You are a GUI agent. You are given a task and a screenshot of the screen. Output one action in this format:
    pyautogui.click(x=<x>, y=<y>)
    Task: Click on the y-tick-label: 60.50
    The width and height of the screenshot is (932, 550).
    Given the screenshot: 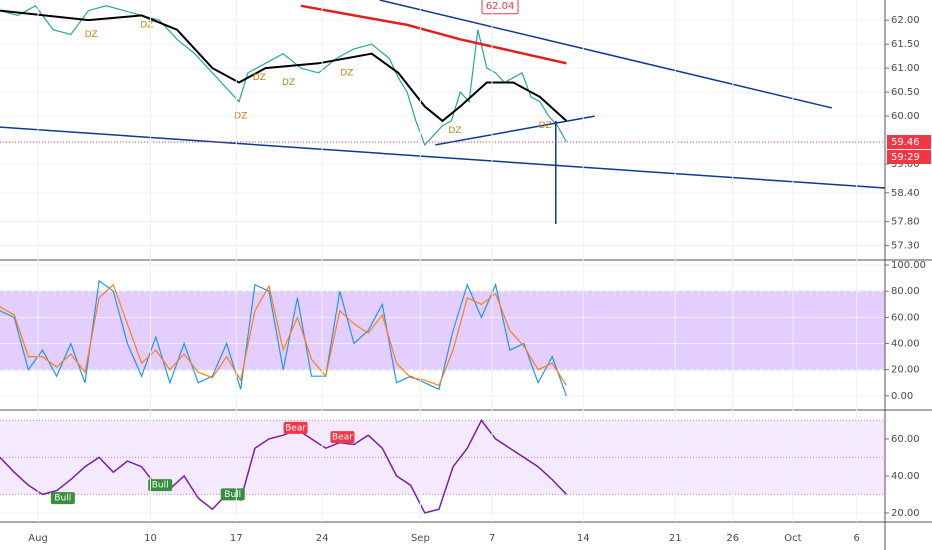 What is the action you would take?
    pyautogui.click(x=905, y=92)
    